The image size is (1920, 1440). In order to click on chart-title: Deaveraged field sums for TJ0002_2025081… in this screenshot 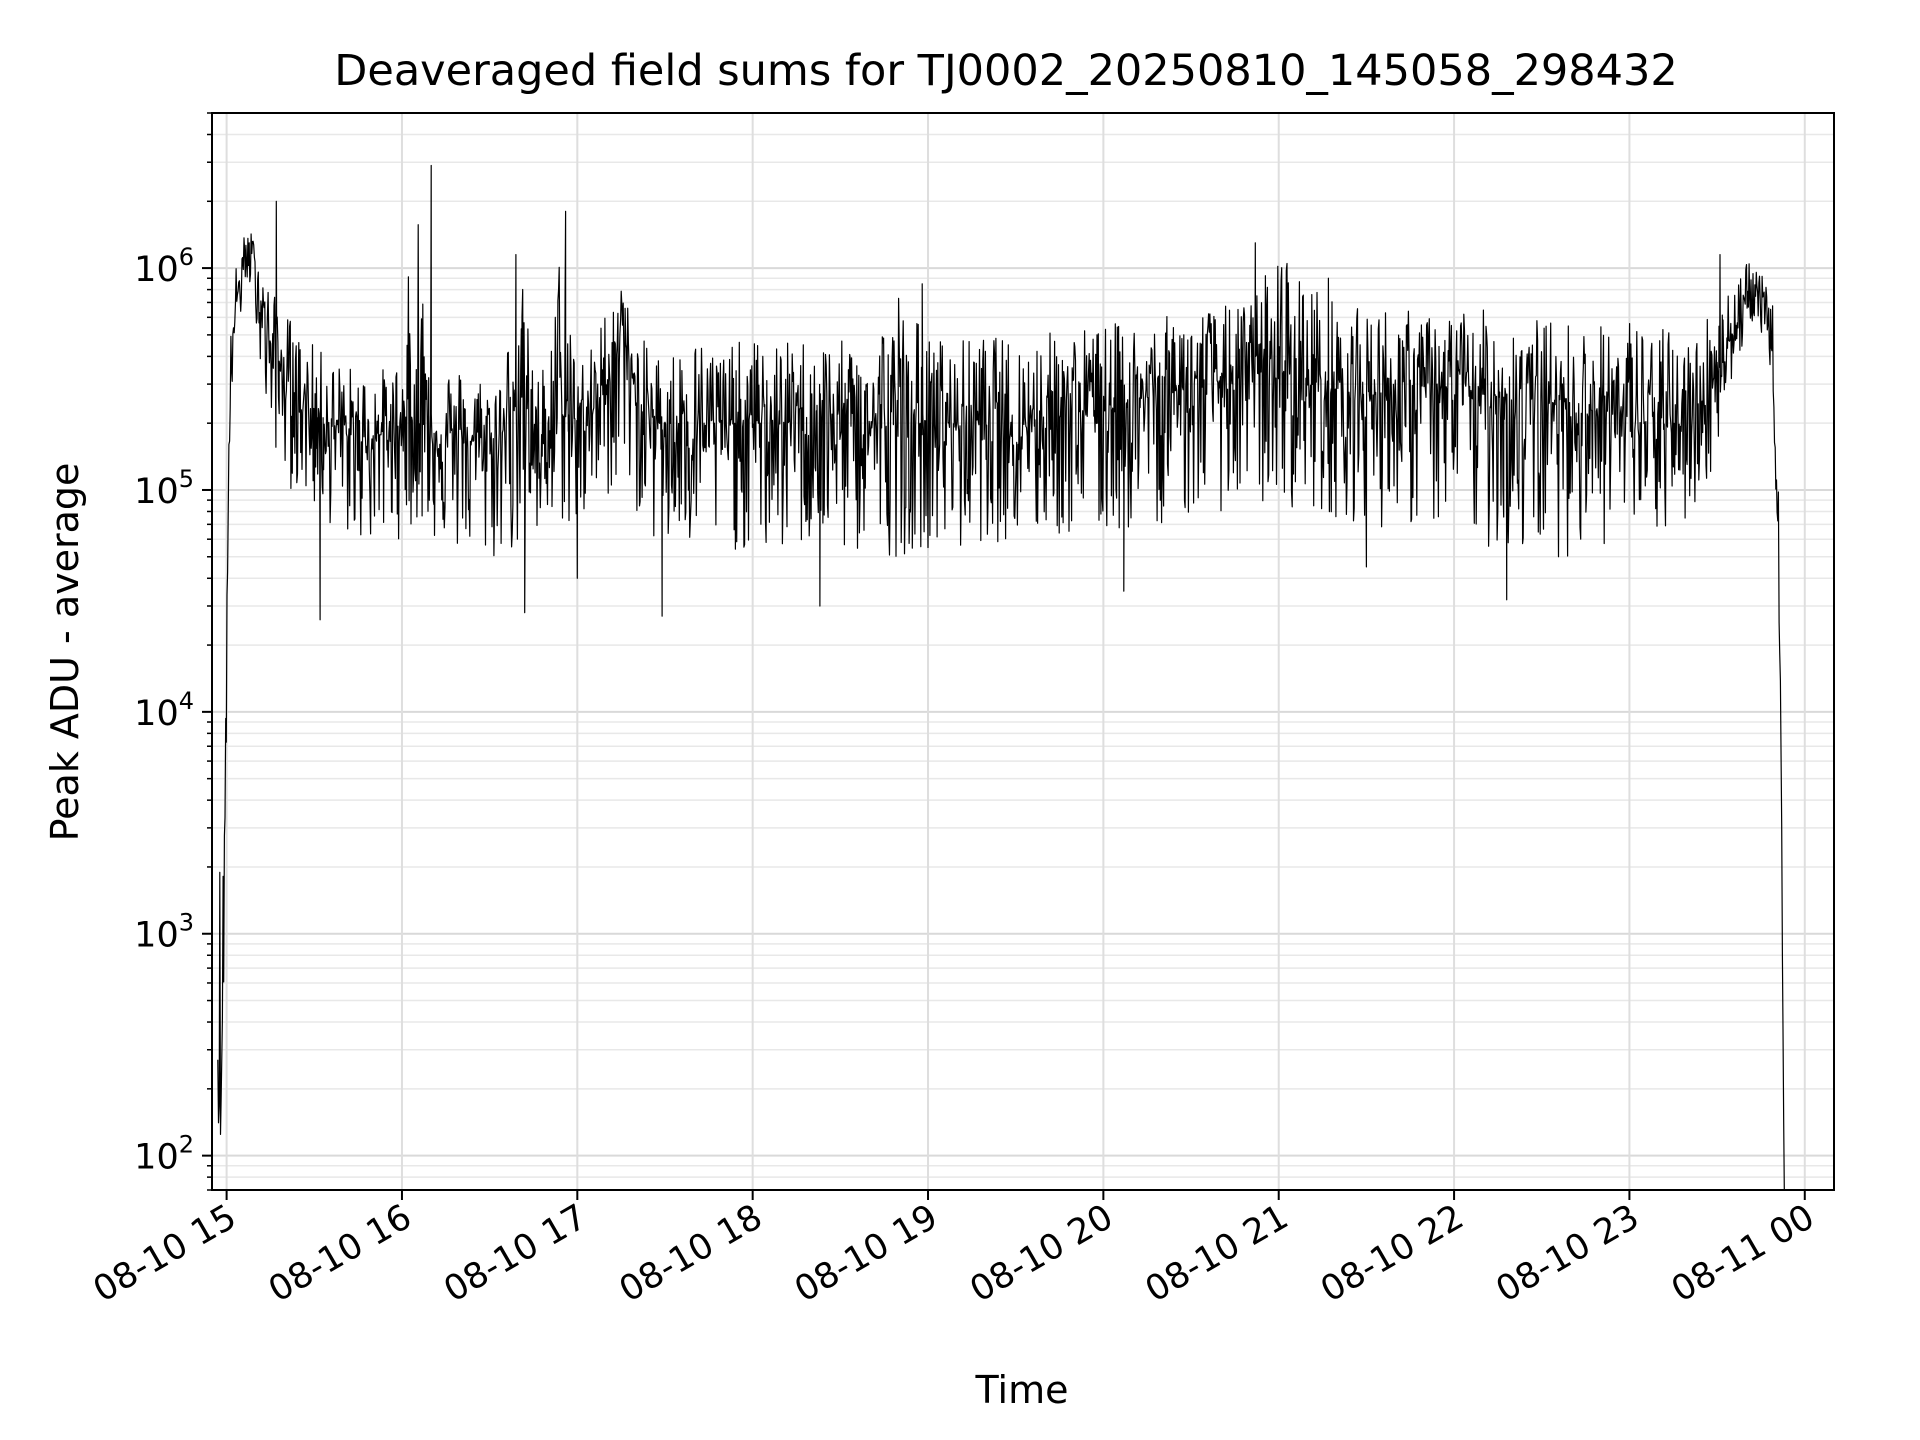, I will do `click(1005, 71)`.